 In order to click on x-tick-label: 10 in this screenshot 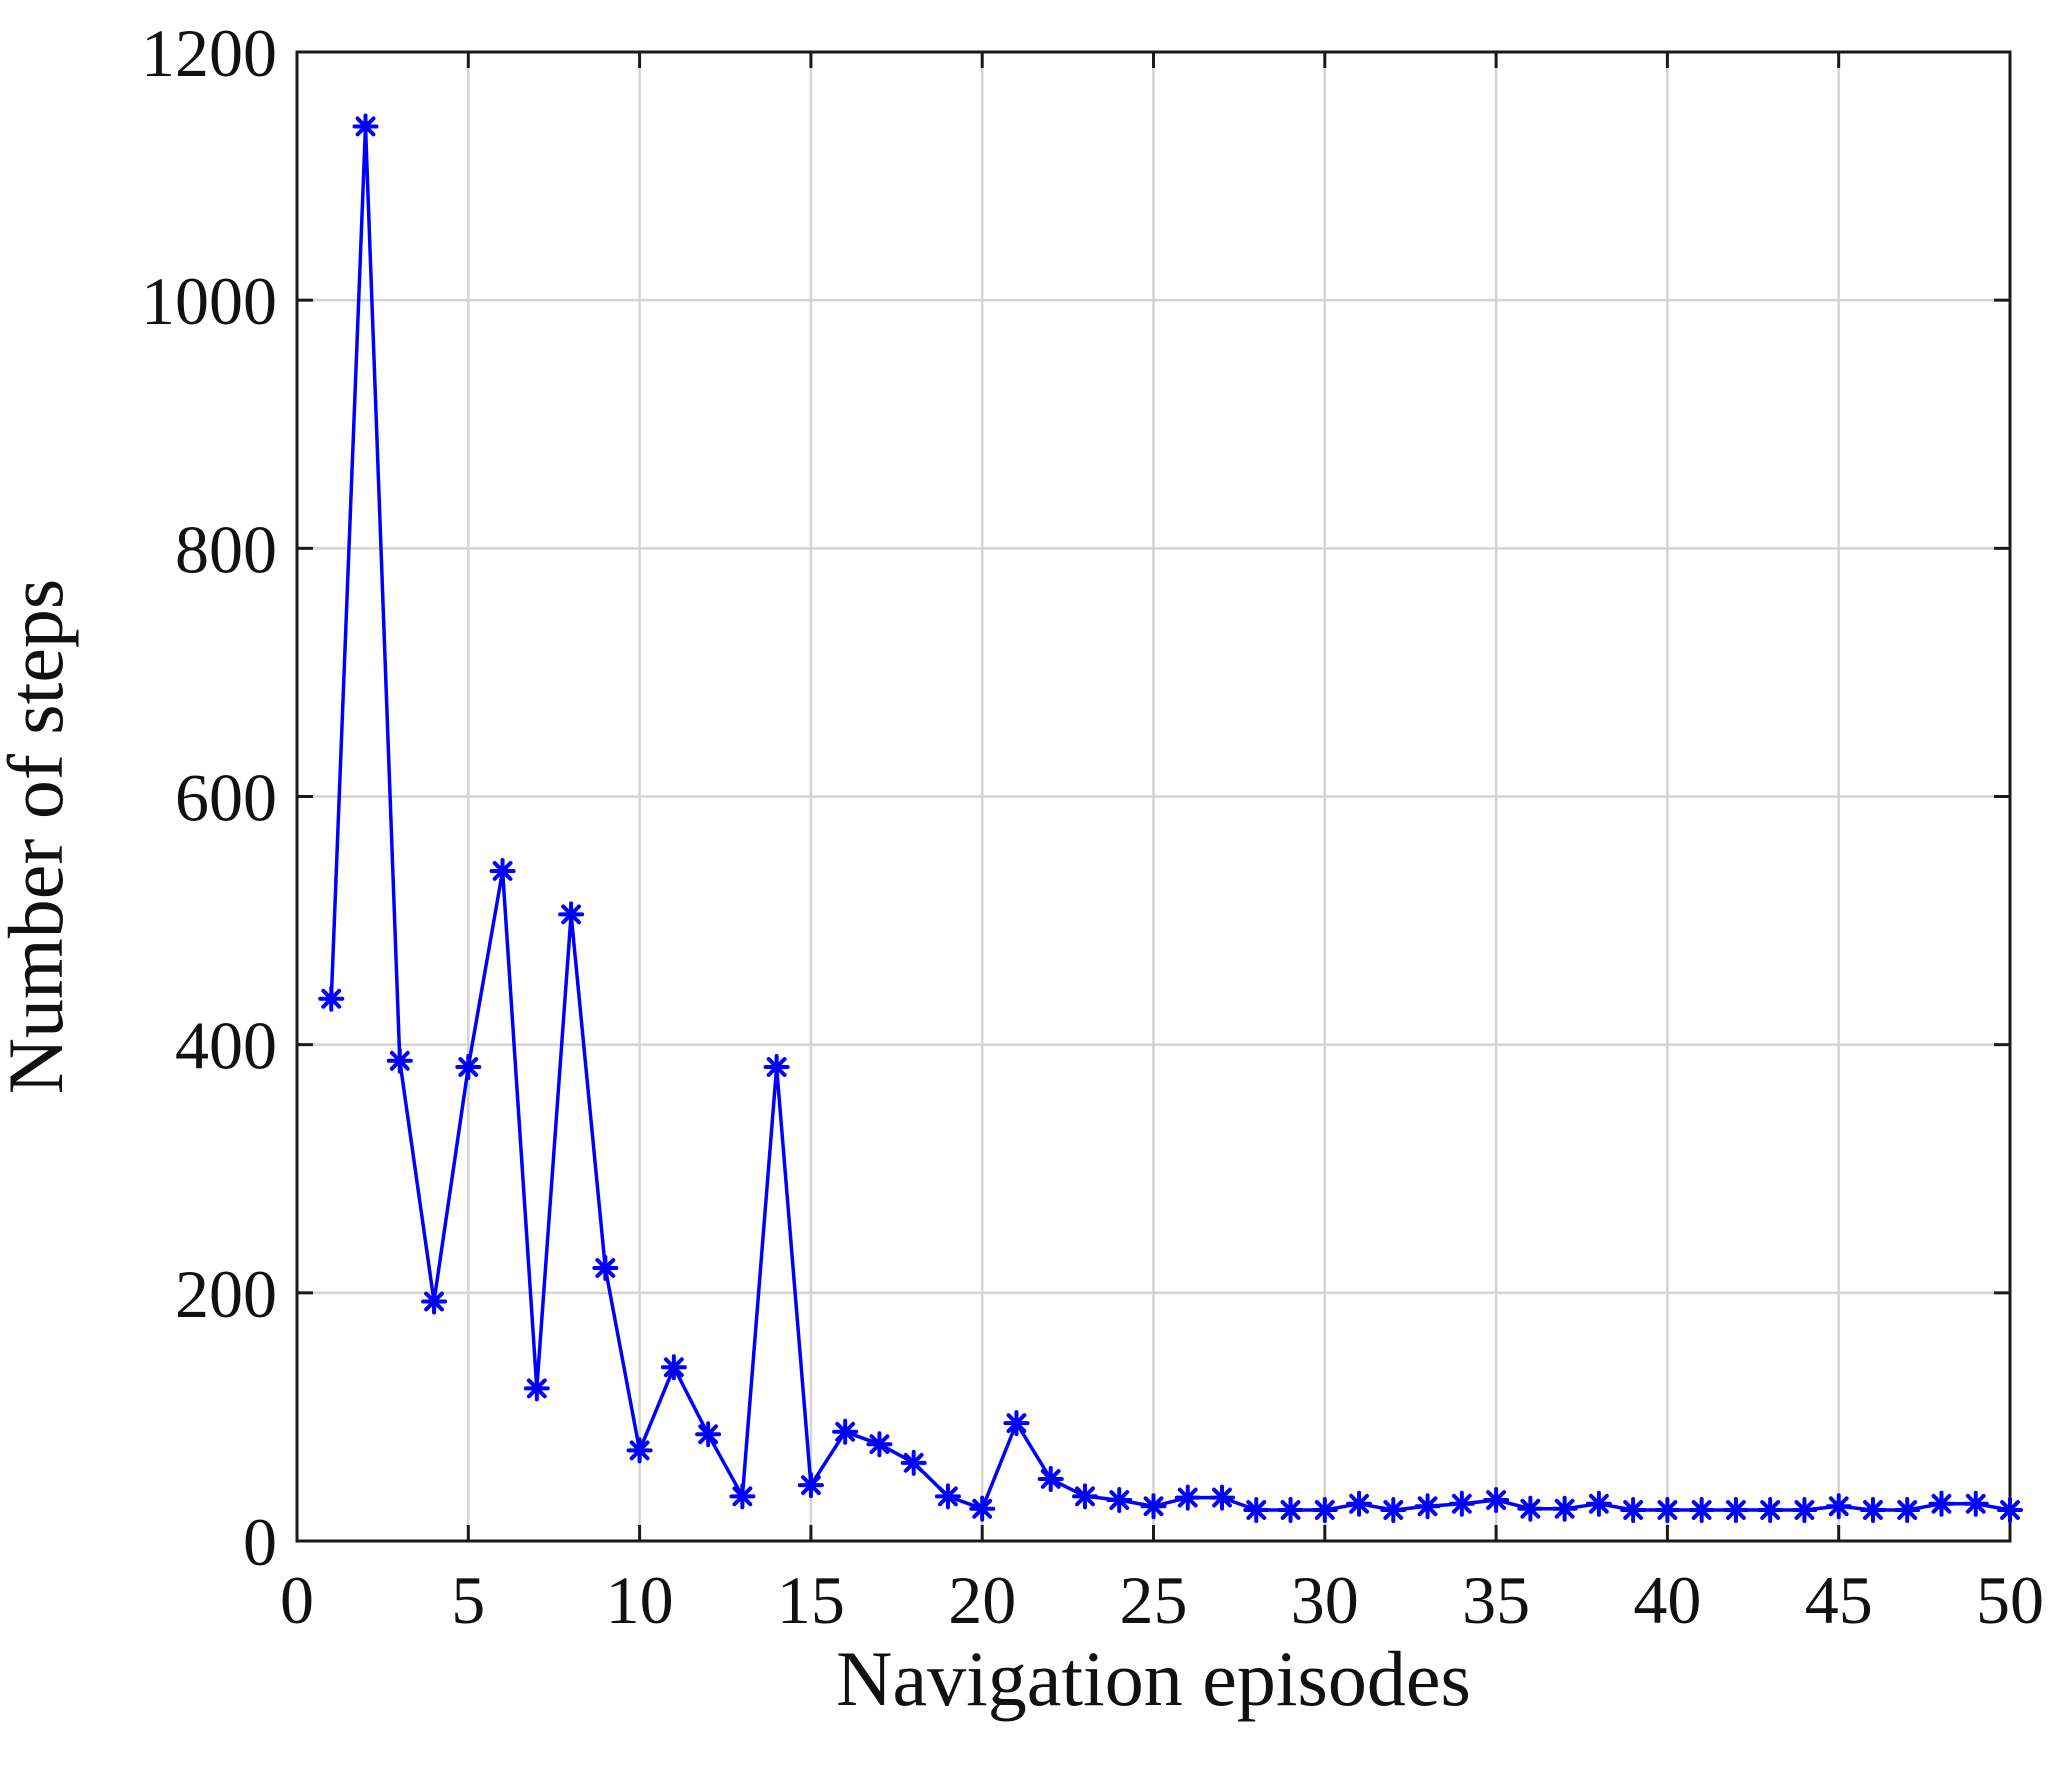, I will do `click(640, 1600)`.